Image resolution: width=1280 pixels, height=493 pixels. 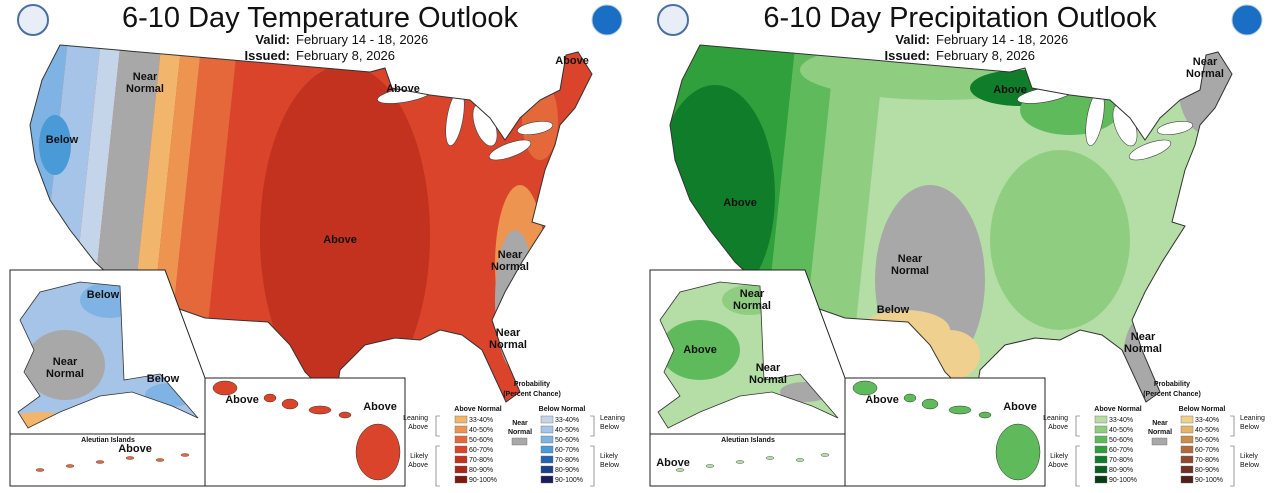 What do you see at coordinates (320, 18) in the screenshot?
I see `map-title: 6-10 Day Temperature Outlook` at bounding box center [320, 18].